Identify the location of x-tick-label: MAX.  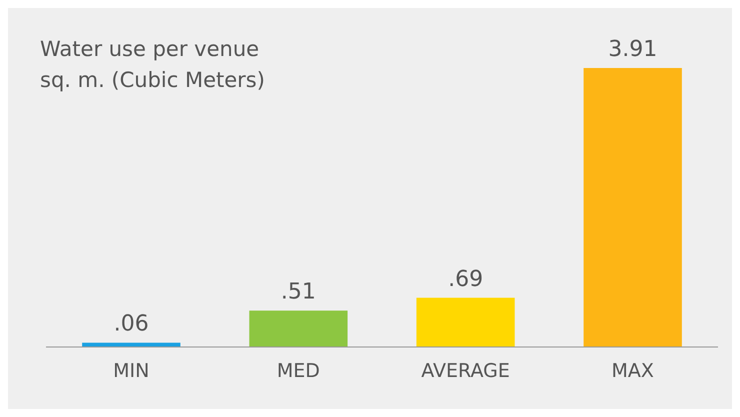
(633, 371).